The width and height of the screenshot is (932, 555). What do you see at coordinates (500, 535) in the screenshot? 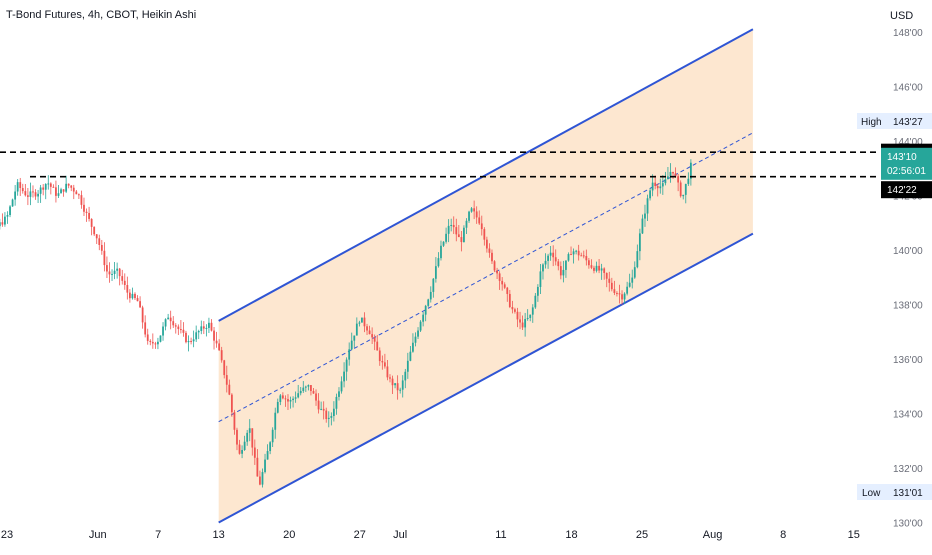
I see `x-tick-label: 11` at bounding box center [500, 535].